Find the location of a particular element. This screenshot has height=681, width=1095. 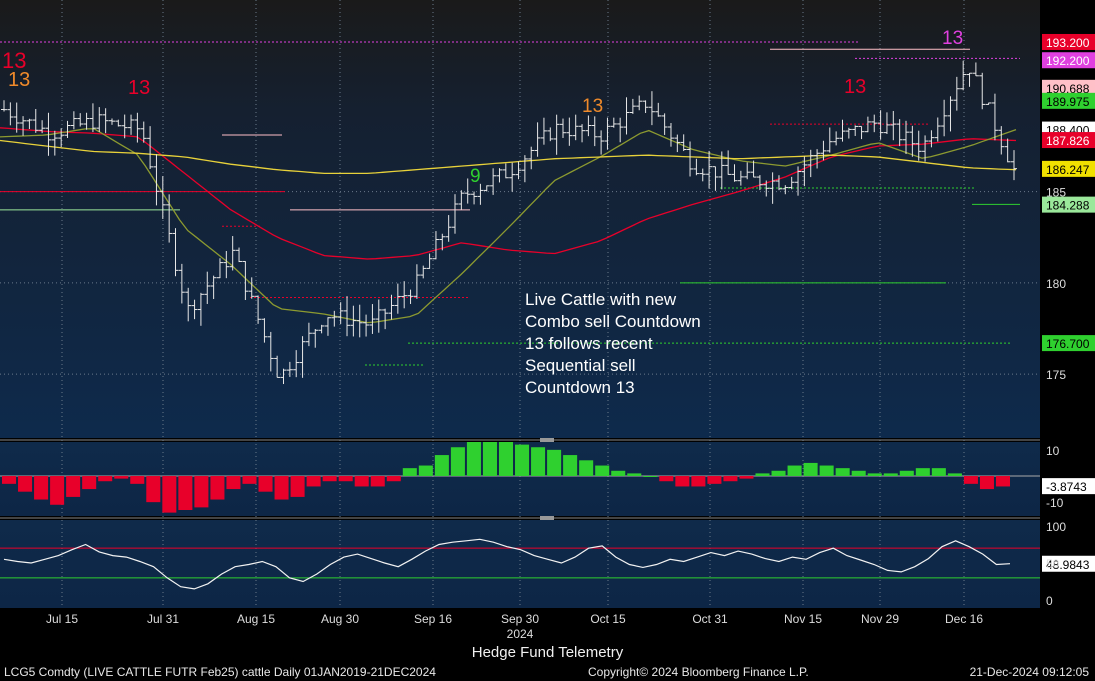

price-tag-label: 190.688 is located at coordinates (1068, 89).